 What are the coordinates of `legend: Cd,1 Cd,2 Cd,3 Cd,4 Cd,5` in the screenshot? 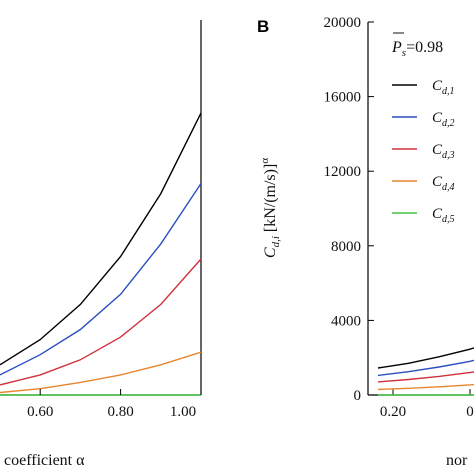 It's located at (423, 151).